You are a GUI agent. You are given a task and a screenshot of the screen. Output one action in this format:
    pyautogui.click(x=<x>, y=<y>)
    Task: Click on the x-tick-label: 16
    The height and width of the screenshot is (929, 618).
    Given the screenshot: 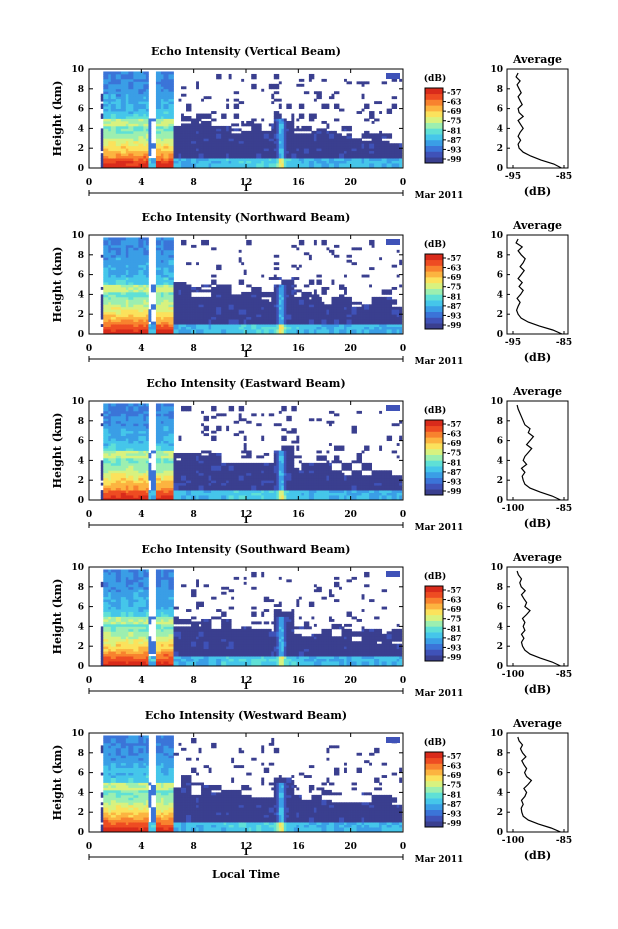 What is the action you would take?
    pyautogui.click(x=298, y=183)
    